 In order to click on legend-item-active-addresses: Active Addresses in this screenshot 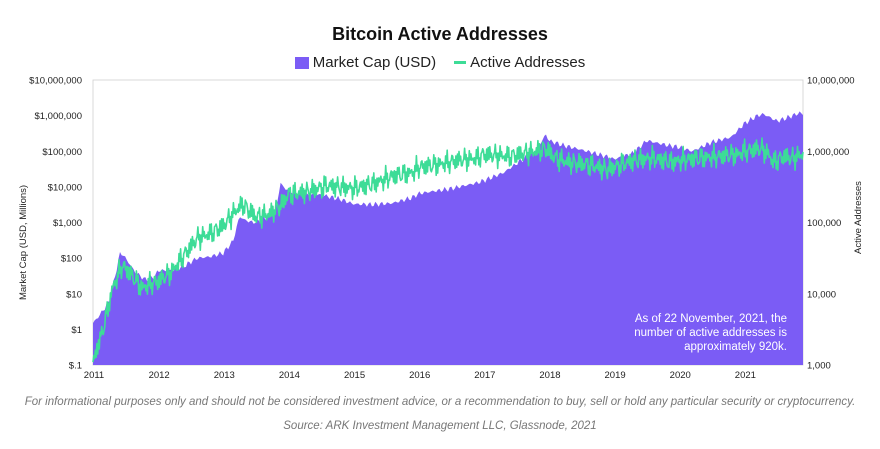, I will do `click(519, 62)`.